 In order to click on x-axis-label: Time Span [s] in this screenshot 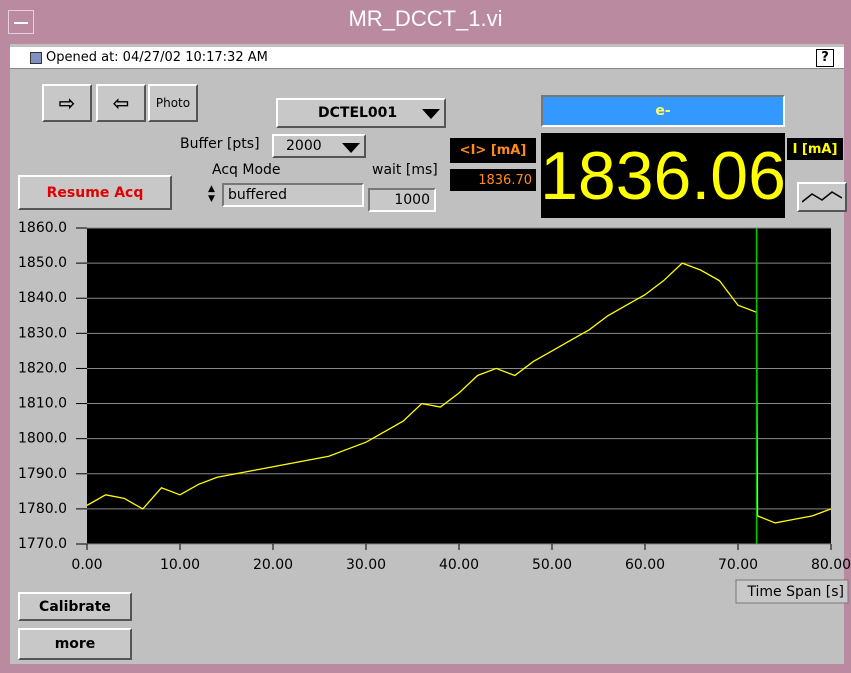, I will do `click(795, 592)`.